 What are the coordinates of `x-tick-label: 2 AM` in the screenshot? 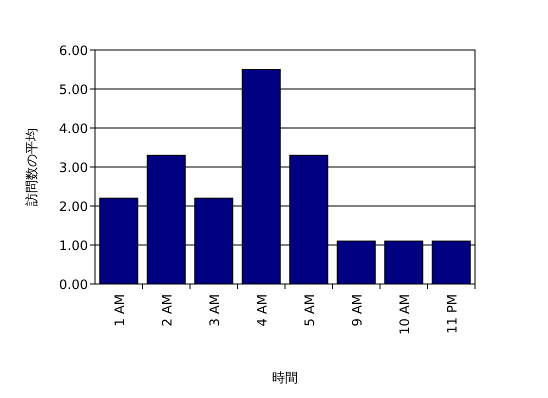 It's located at (168, 310).